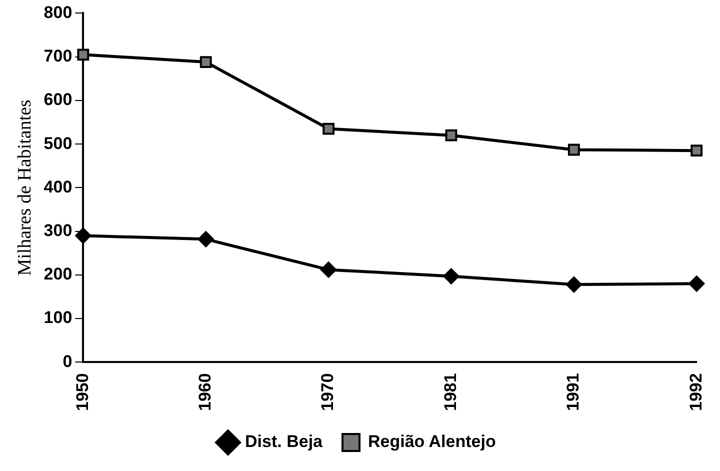  I want to click on x-tick-label: 1992, so click(696, 392).